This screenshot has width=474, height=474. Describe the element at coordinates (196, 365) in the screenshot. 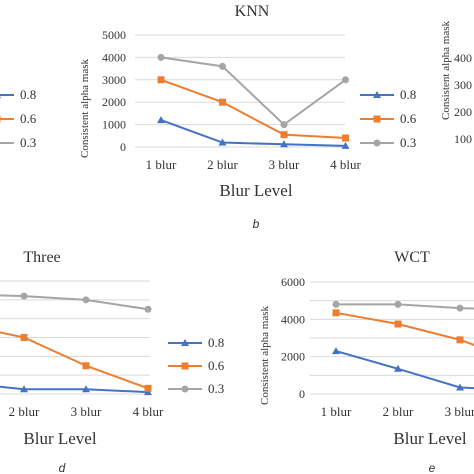

I see `legend-three: 0.8 0.6 0.3` at that location.